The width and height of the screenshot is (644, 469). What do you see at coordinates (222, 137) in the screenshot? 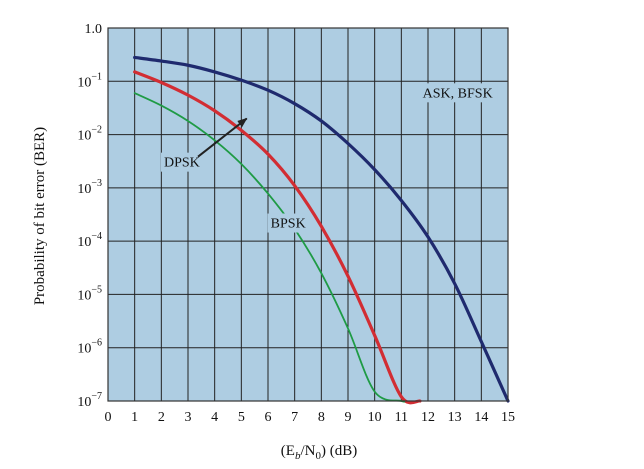
I see `annotation-arrow` at bounding box center [222, 137].